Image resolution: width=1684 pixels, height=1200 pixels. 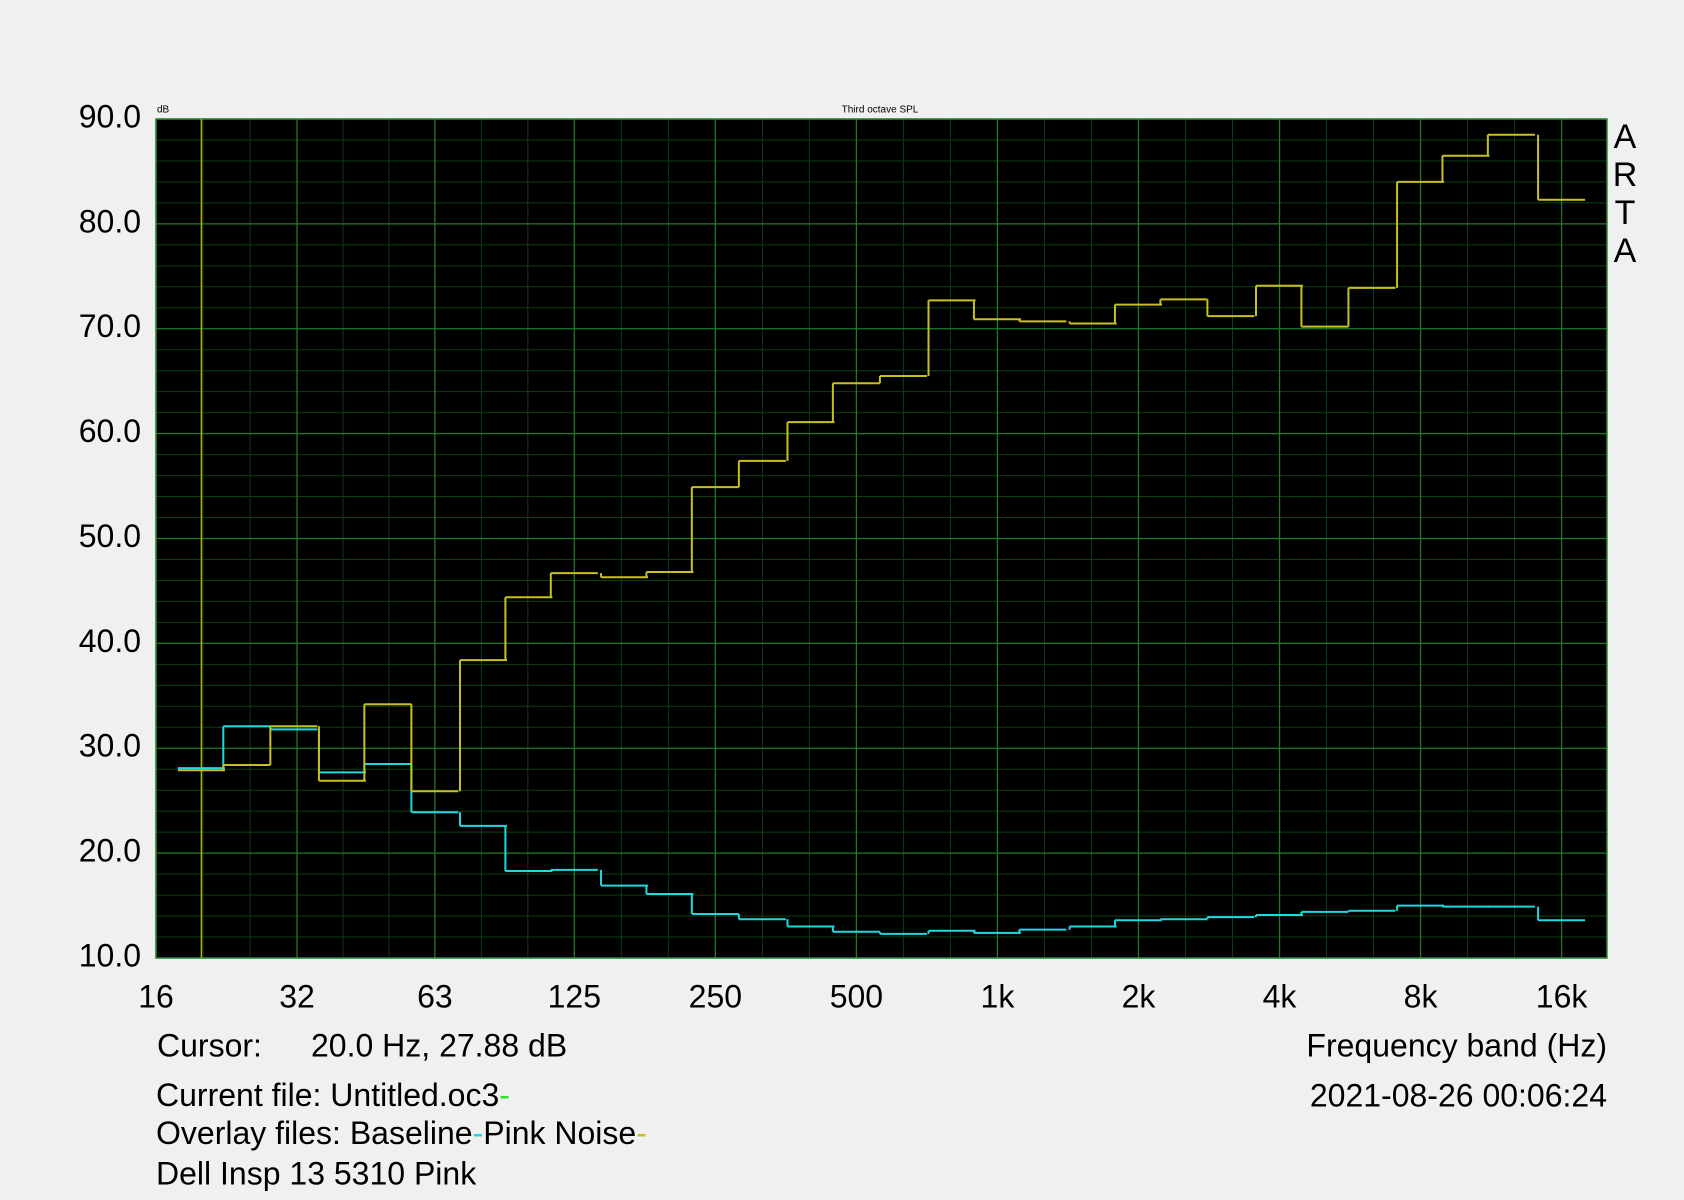 What do you see at coordinates (110, 431) in the screenshot?
I see `y-tick-label: 60.0` at bounding box center [110, 431].